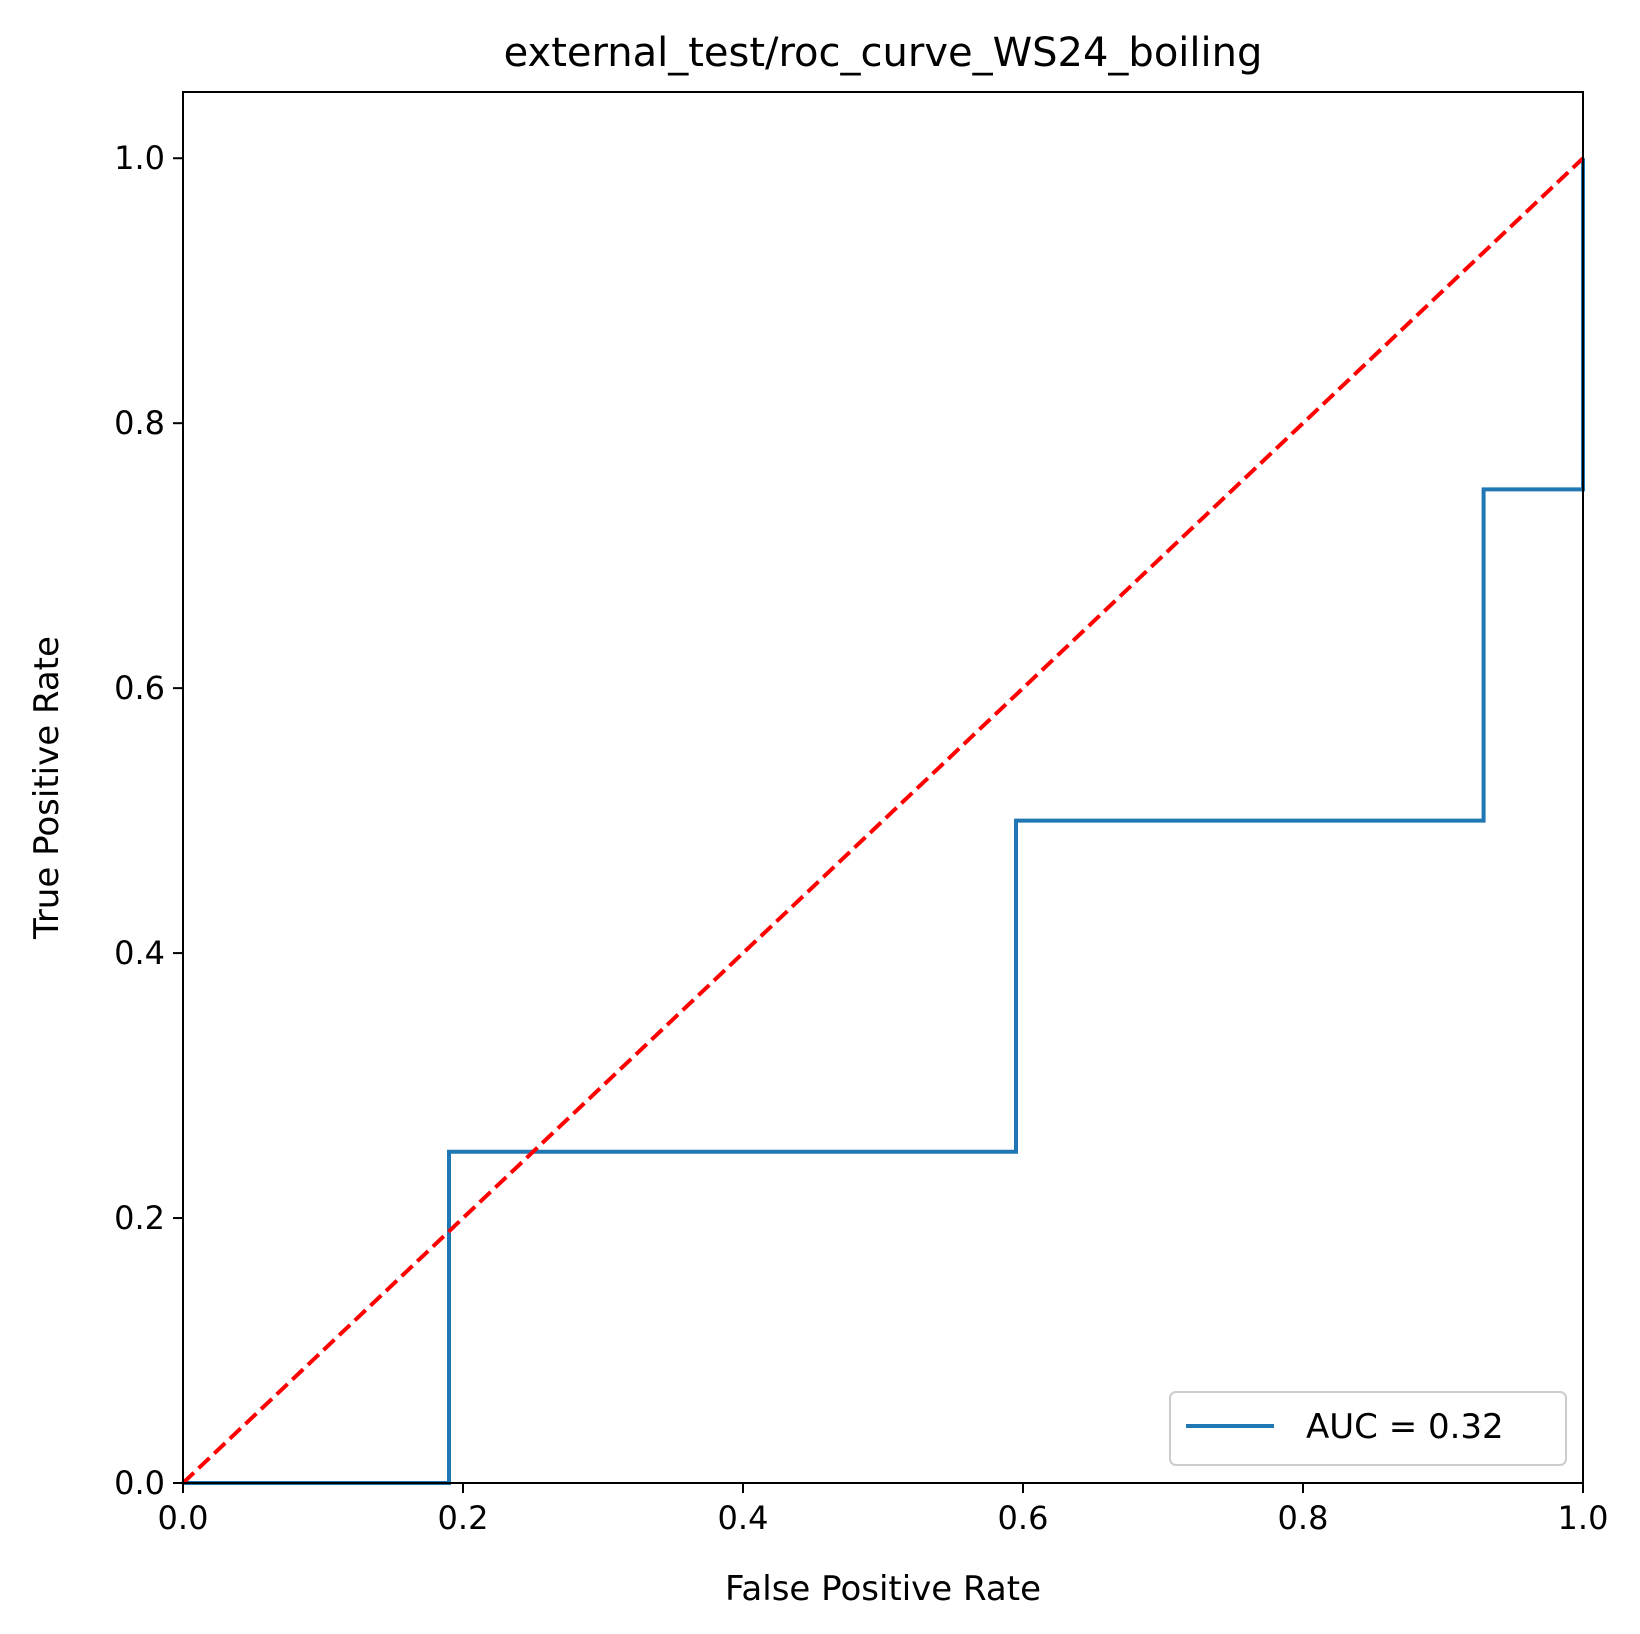 The height and width of the screenshot is (1634, 1640). What do you see at coordinates (743, 1518) in the screenshot?
I see `x-tick-label: 0.4` at bounding box center [743, 1518].